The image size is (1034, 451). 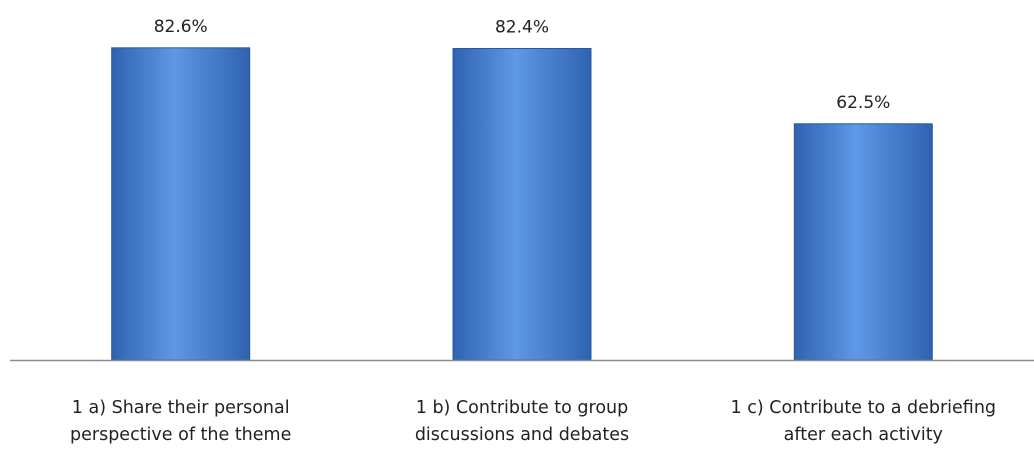 What do you see at coordinates (522, 408) in the screenshot?
I see `category-label-line: 1 b) Contribute to group` at bounding box center [522, 408].